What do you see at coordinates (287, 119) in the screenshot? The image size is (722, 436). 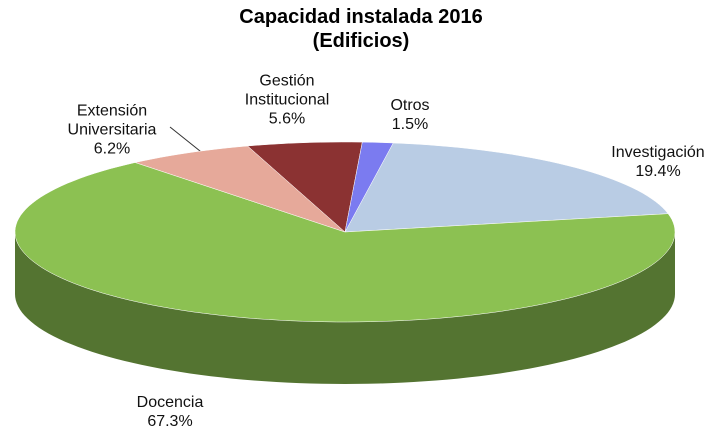 I see `value-label: 5.6%` at bounding box center [287, 119].